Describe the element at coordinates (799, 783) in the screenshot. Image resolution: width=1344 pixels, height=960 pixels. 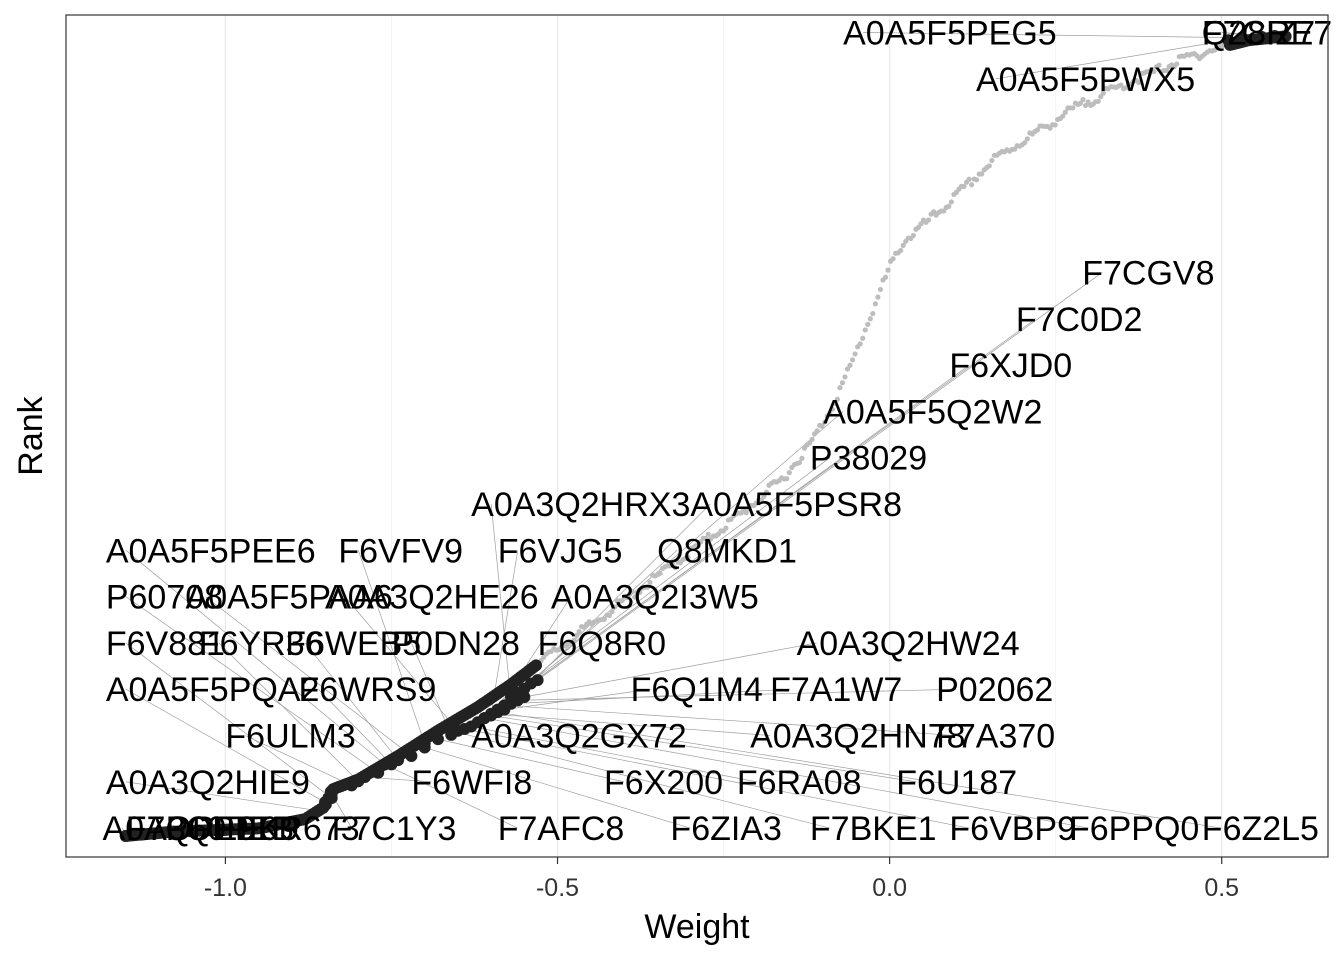
I see `point-label: F6RA08` at that location.